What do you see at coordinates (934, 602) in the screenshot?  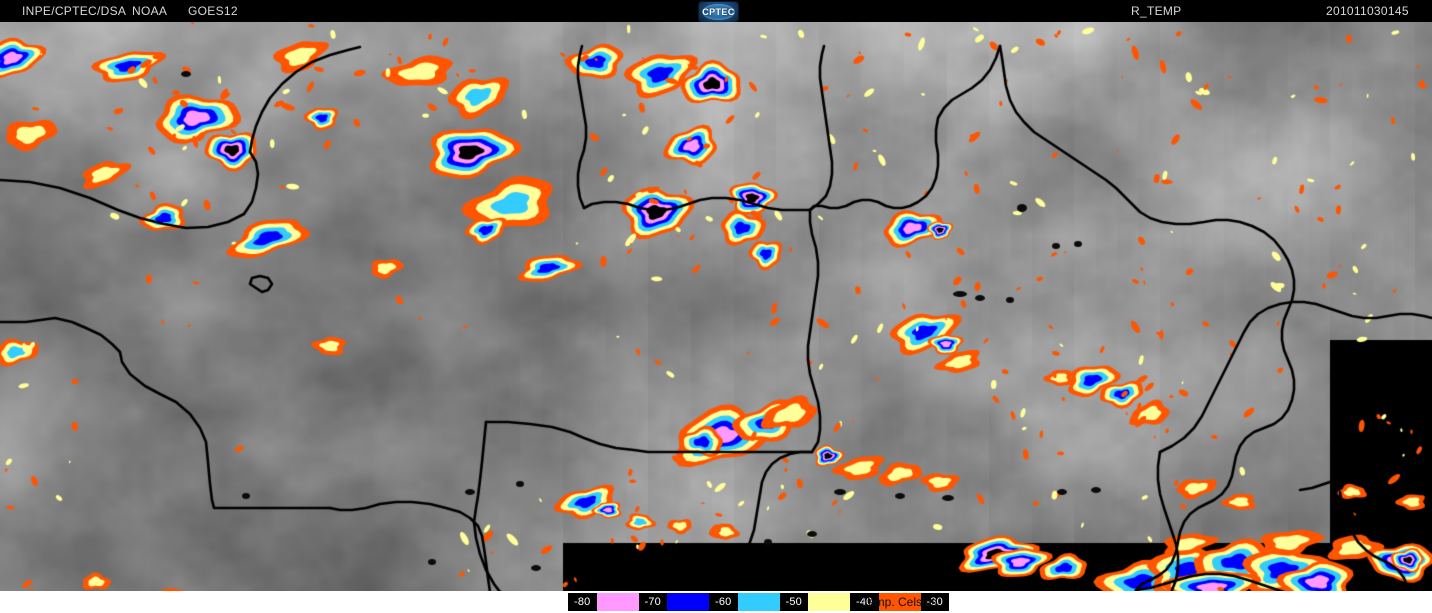 I see `color-scale-tick: -30` at bounding box center [934, 602].